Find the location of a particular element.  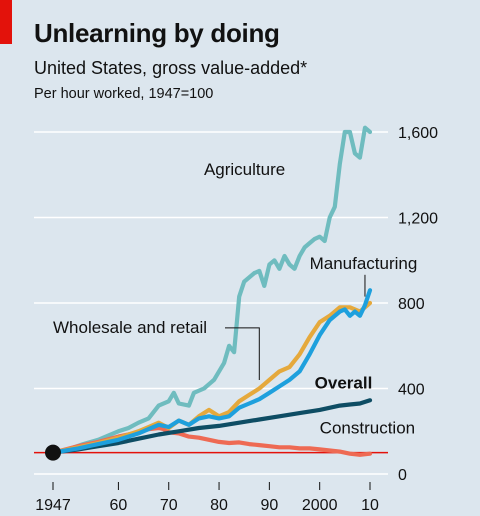

x-axis: 1947 60 70 80 90 2000 10 is located at coordinates (207, 498).